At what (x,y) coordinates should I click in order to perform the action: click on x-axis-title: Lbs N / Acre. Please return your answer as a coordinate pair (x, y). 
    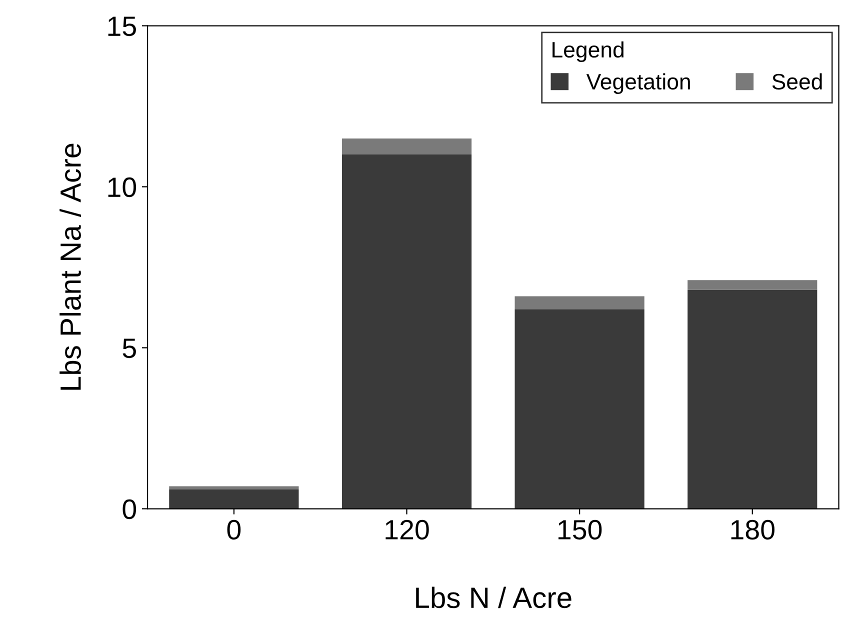
    Looking at the image, I should click on (494, 597).